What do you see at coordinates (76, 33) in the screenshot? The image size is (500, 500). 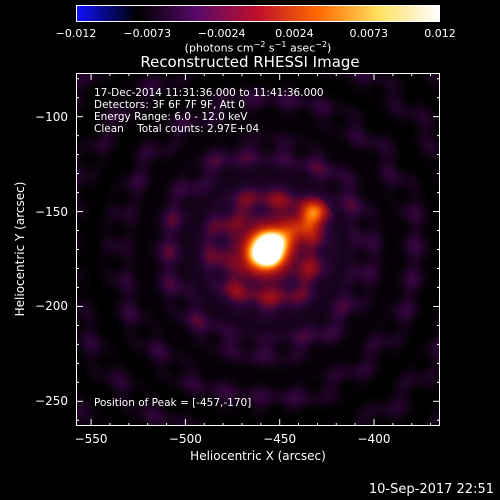 I see `colorbar-tick-label: −0.012` at bounding box center [76, 33].